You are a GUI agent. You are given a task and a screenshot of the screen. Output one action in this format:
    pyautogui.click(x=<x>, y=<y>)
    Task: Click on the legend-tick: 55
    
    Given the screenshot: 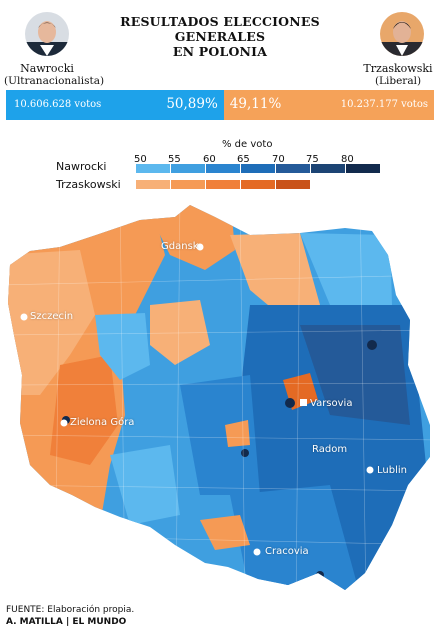 What is the action you would take?
    pyautogui.click(x=174, y=159)
    